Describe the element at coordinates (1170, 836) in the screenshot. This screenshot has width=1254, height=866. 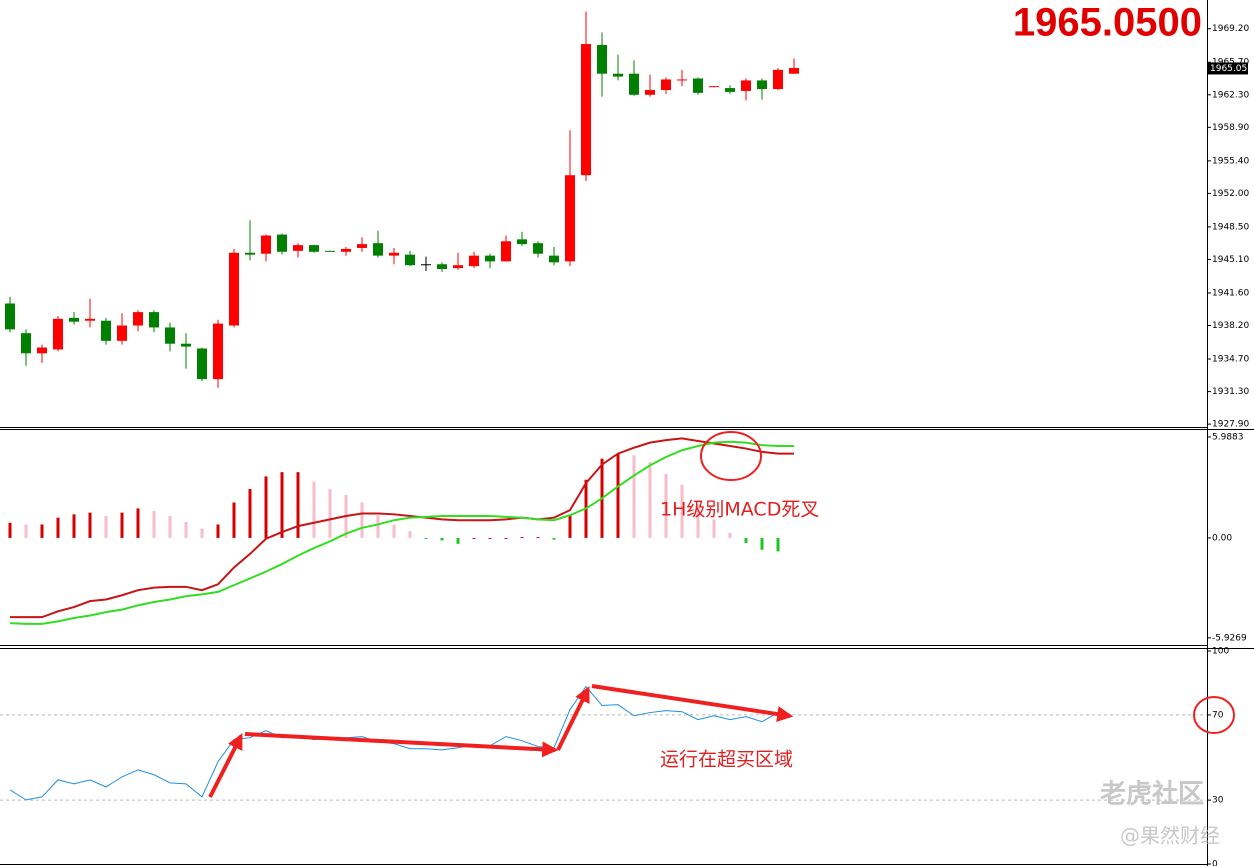
I see `watermark: @果然财经` at that location.